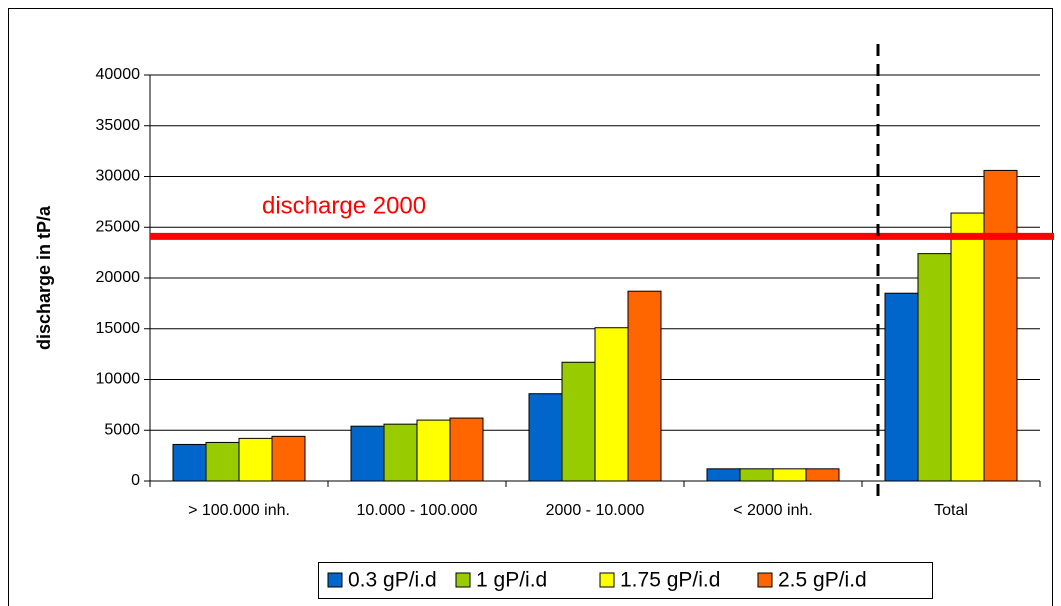 The height and width of the screenshot is (606, 1061). What do you see at coordinates (670, 580) in the screenshot?
I see `legend-label: 1.75 gP/i.d` at bounding box center [670, 580].